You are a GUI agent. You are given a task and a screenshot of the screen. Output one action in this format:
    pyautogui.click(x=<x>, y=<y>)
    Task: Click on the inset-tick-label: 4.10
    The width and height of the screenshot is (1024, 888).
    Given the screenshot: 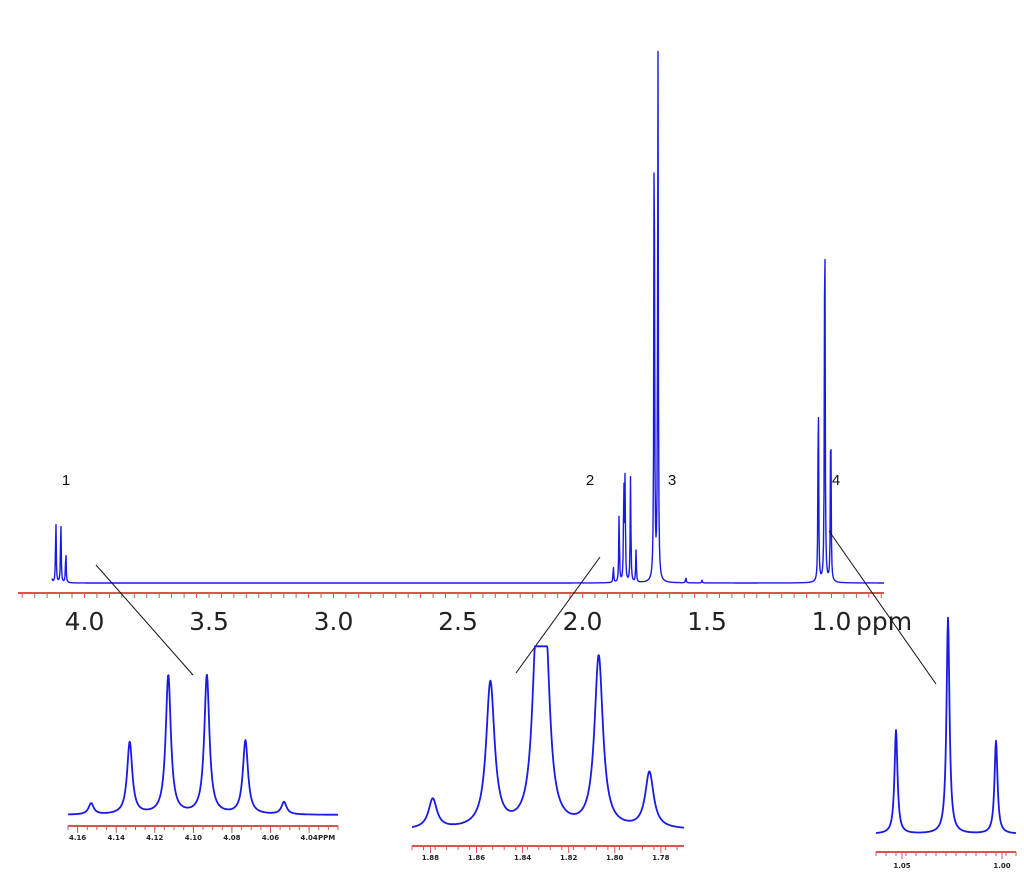 What is the action you would take?
    pyautogui.click(x=193, y=838)
    